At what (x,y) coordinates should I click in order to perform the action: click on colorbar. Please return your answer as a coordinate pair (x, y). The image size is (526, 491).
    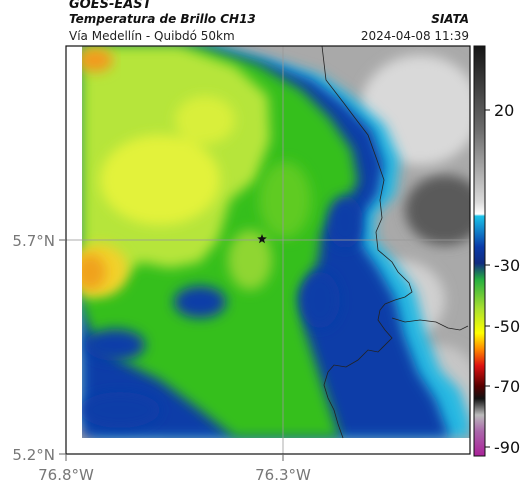
    Looking at the image, I should click on (479, 251).